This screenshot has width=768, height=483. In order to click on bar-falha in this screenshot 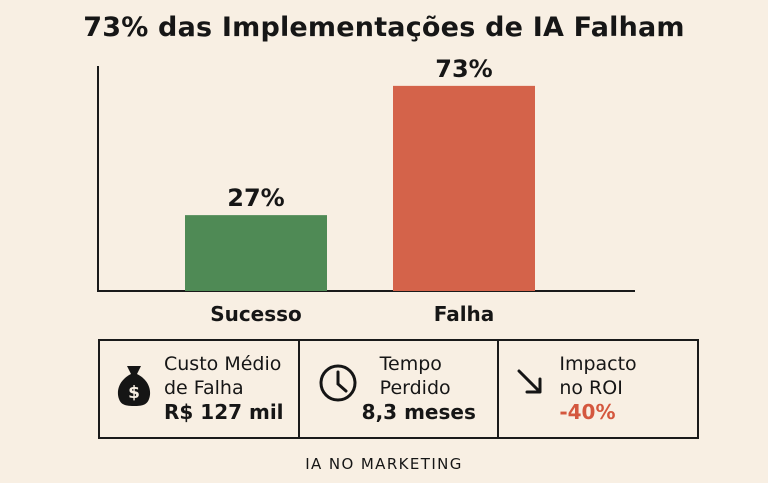, I will do `click(464, 188)`.